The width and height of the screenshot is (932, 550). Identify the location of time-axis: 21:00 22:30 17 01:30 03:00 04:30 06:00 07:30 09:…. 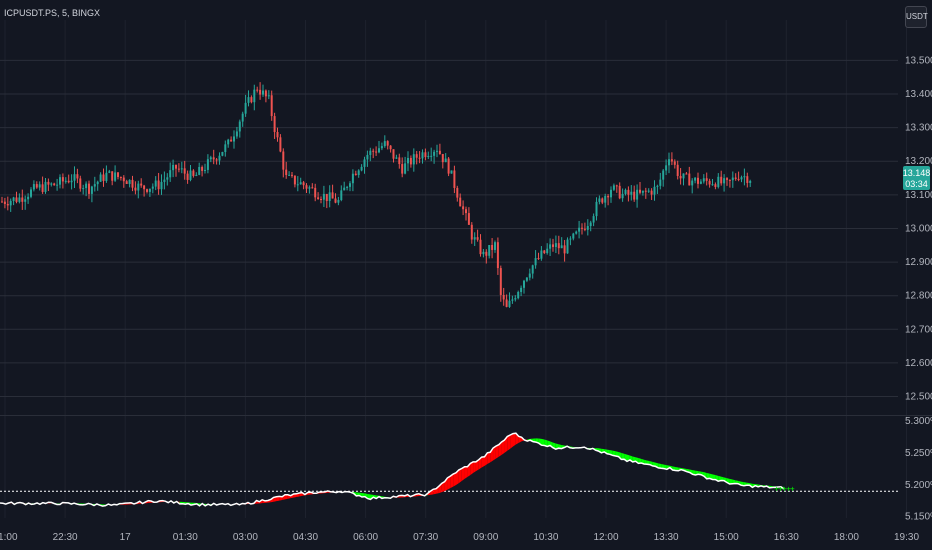
(459, 537).